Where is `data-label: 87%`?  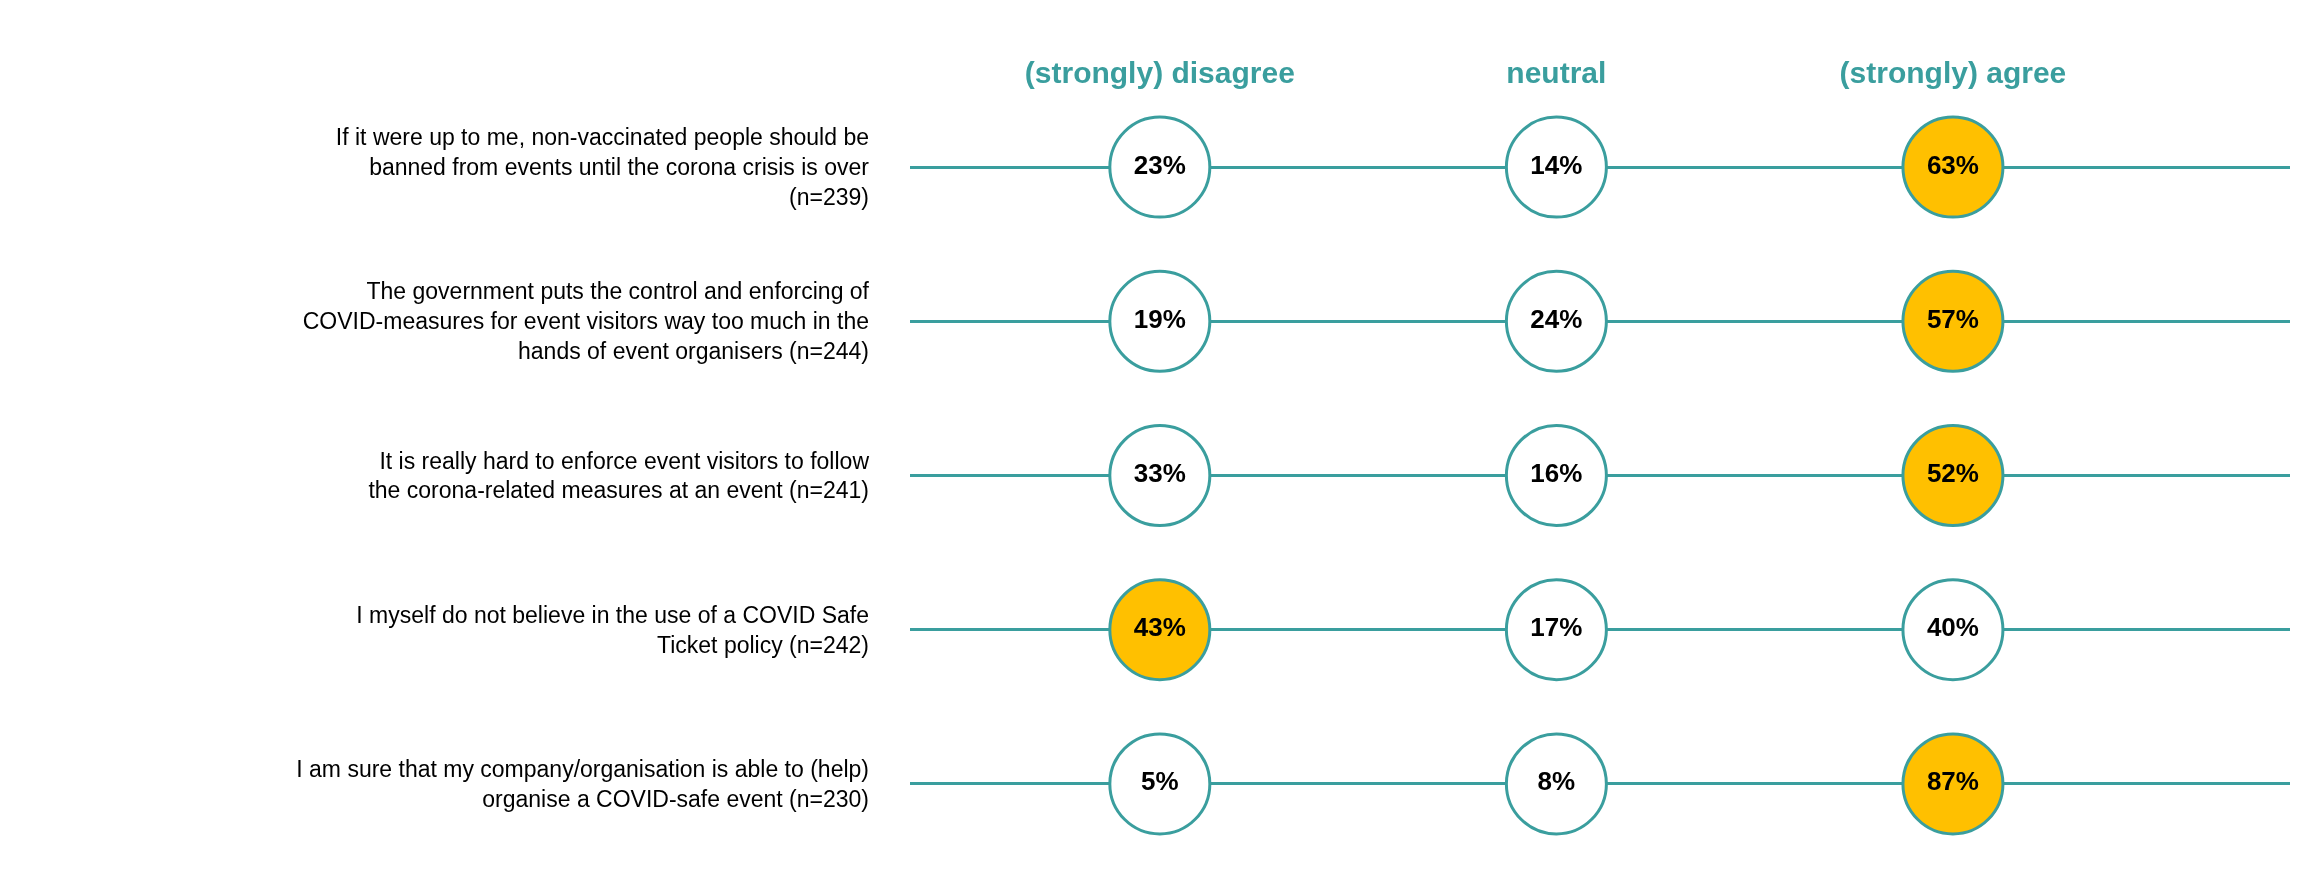
data-label: 87% is located at coordinates (1952, 781).